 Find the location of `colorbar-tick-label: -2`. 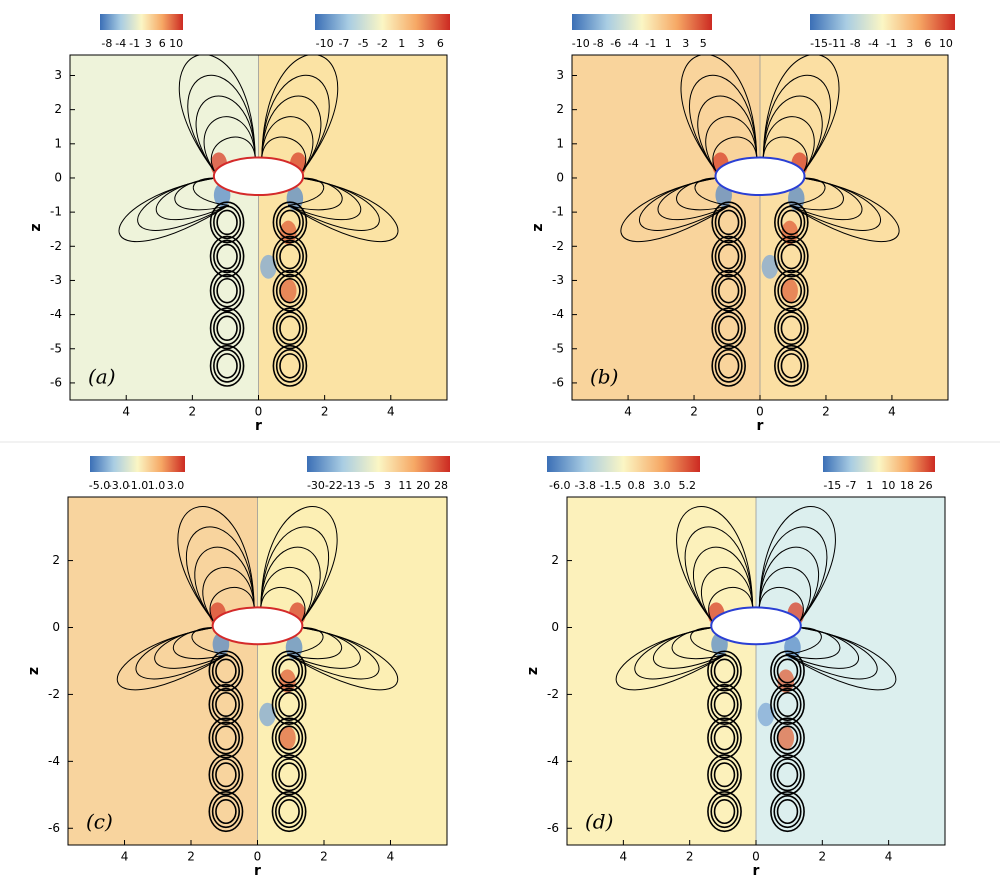

colorbar-tick-label: -2 is located at coordinates (382, 43).